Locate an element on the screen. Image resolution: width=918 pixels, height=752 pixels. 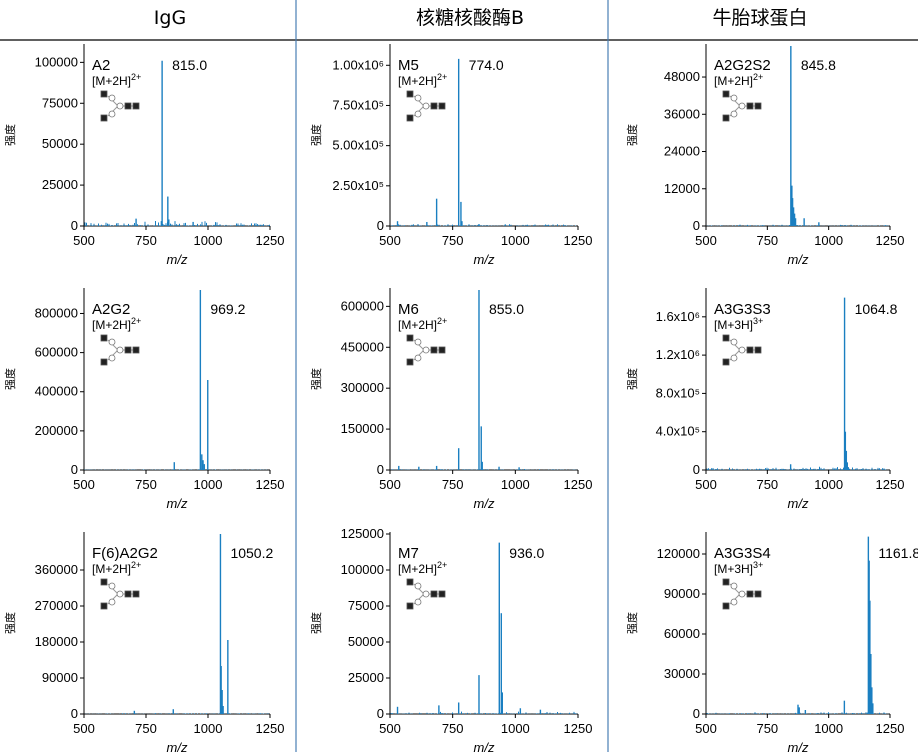
ion-label: [M+3H]3+ is located at coordinates (738, 568).